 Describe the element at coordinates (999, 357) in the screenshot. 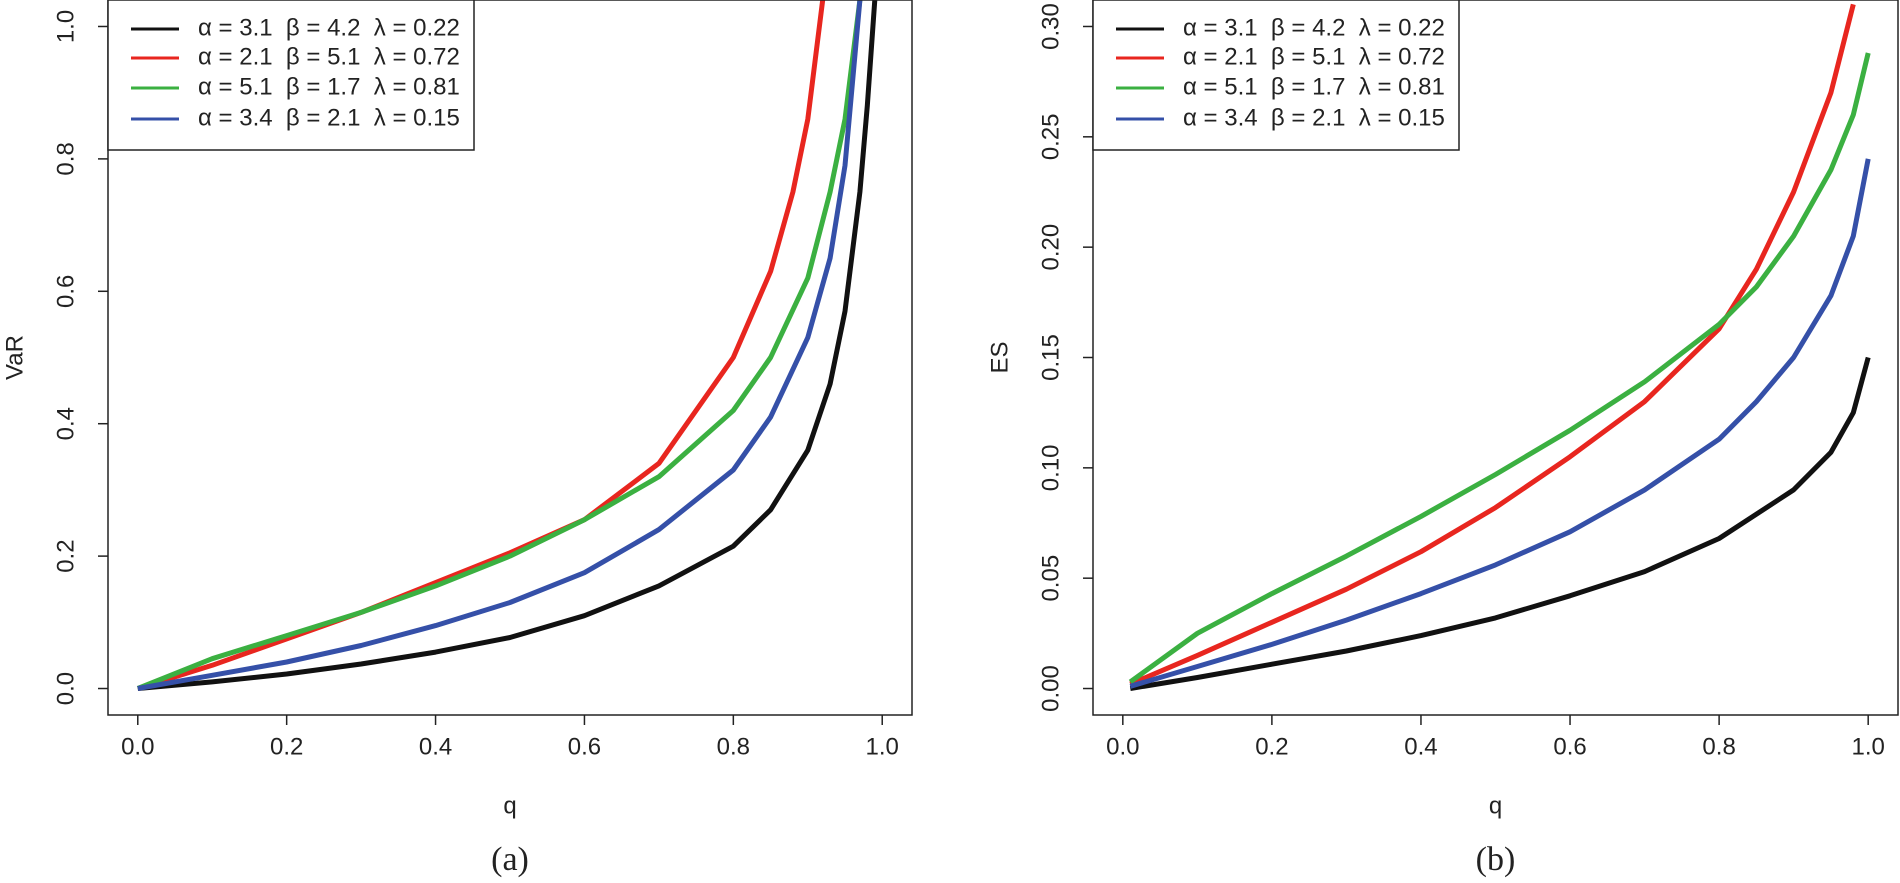

I see `y-axis-label: ES` at that location.